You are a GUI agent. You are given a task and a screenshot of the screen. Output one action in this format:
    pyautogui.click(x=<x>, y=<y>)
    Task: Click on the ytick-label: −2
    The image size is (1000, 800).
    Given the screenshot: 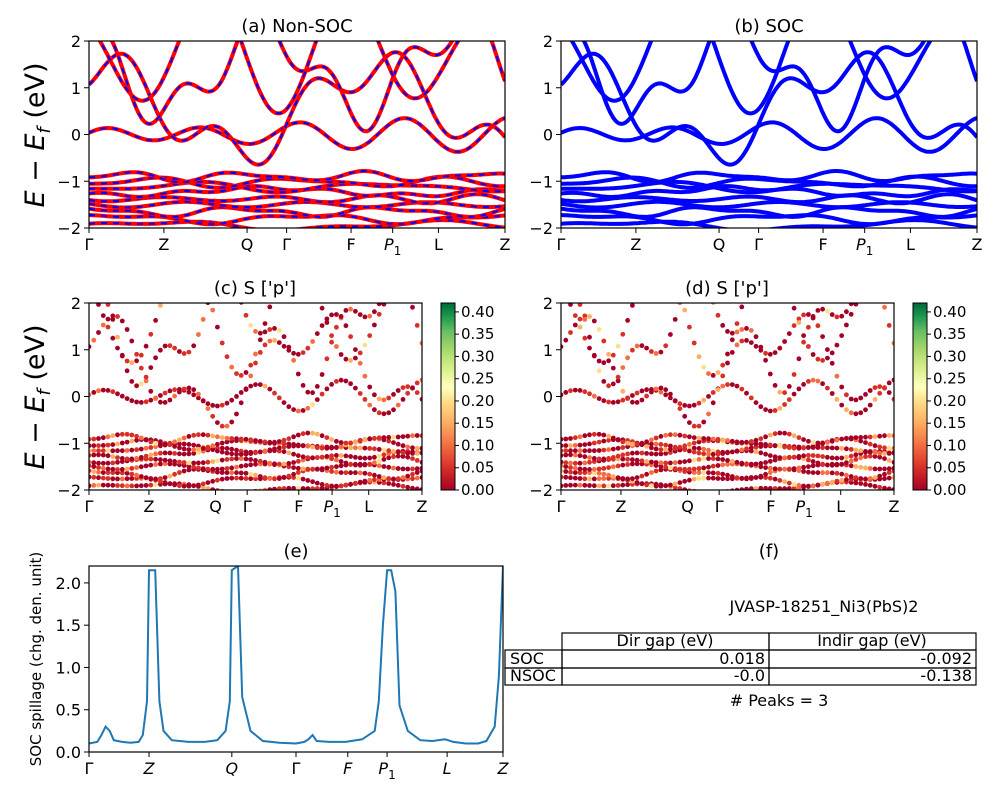 What is the action you would take?
    pyautogui.click(x=541, y=490)
    